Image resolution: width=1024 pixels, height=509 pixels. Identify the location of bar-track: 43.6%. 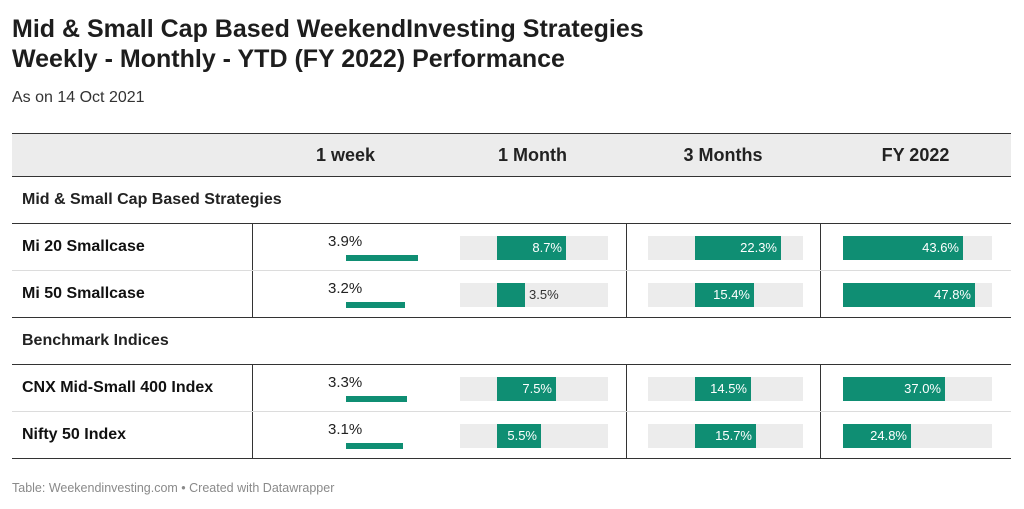
(917, 248).